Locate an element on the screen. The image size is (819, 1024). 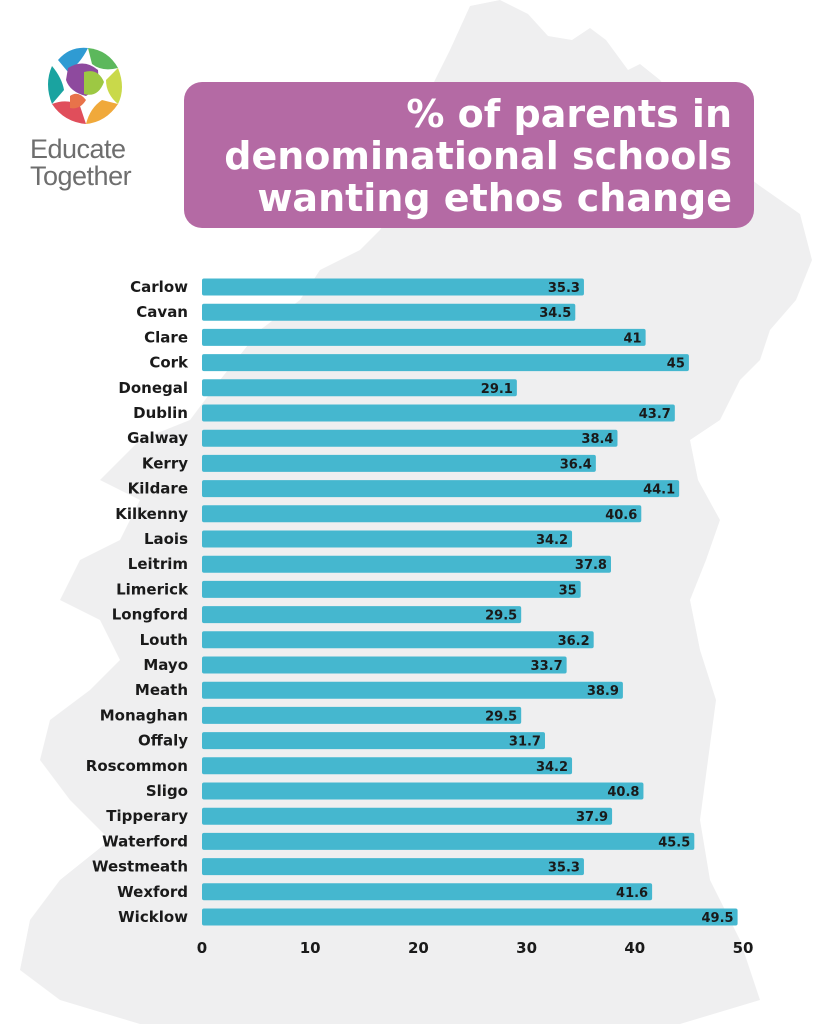
category-label-kilkenny: Kilkenny is located at coordinates (151, 514).